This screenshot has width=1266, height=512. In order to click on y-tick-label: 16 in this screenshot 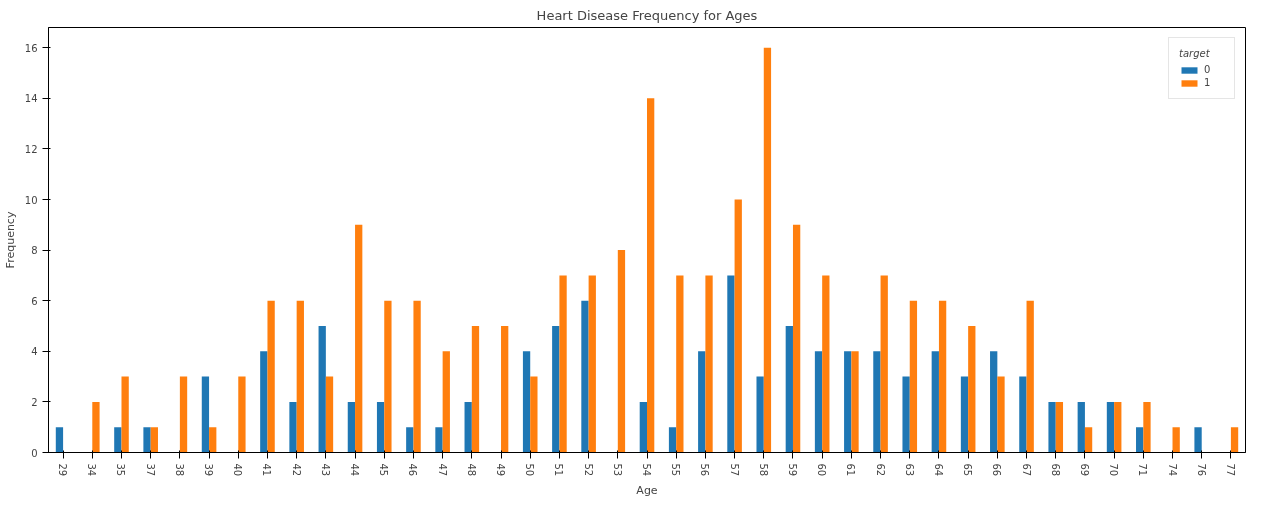, I will do `click(31, 48)`.